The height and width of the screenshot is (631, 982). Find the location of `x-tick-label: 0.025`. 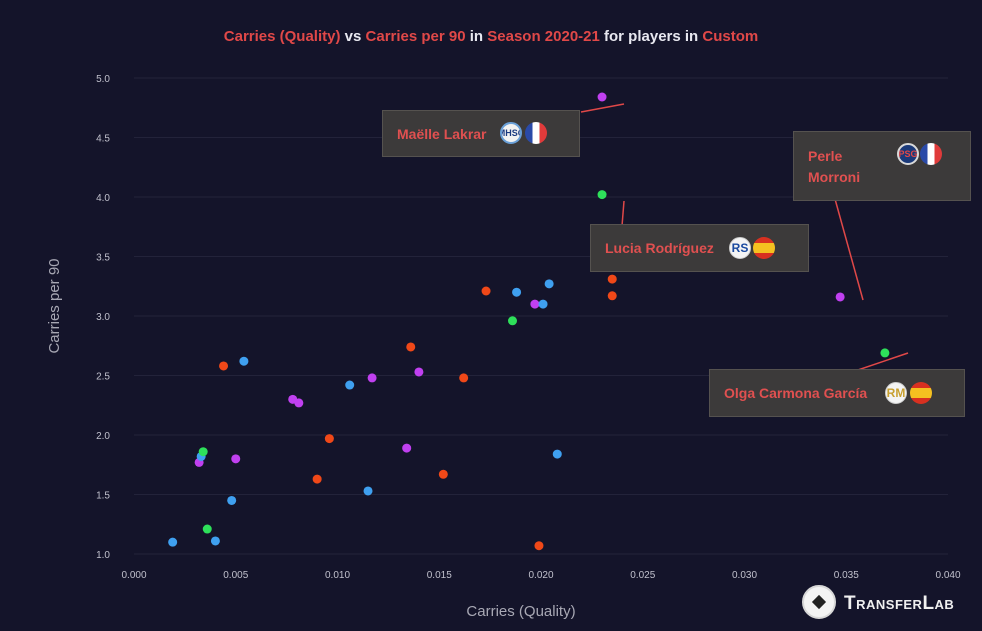

x-tick-label: 0.025 is located at coordinates (642, 575).